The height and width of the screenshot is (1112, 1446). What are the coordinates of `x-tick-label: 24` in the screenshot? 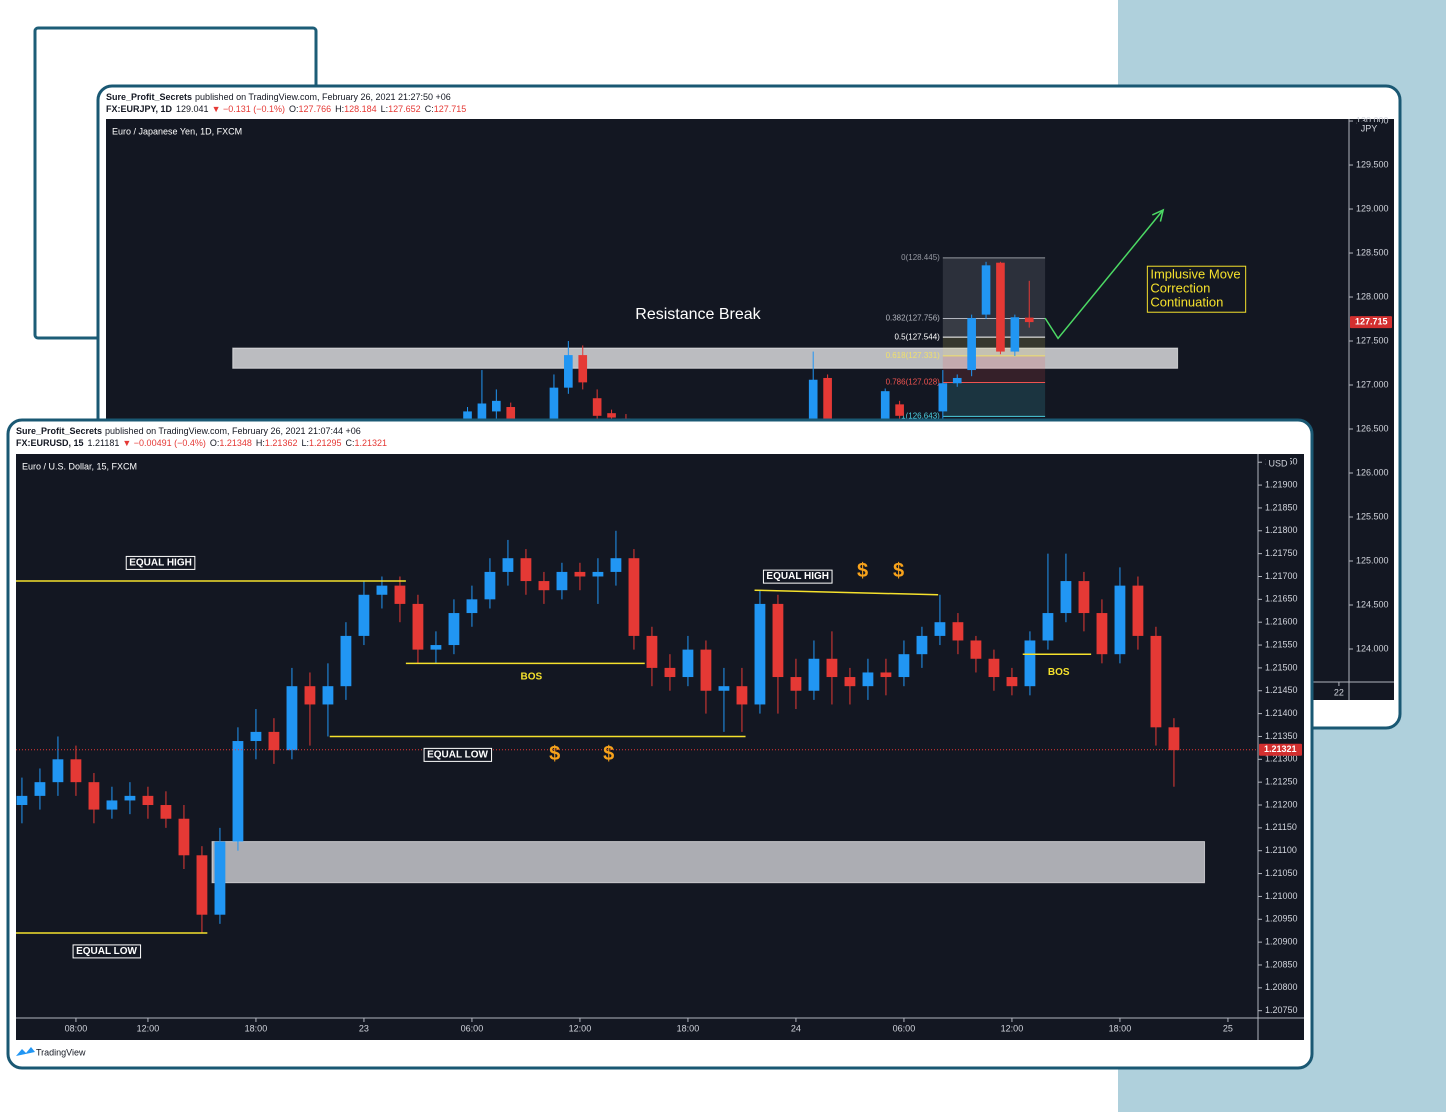 It's located at (796, 1028).